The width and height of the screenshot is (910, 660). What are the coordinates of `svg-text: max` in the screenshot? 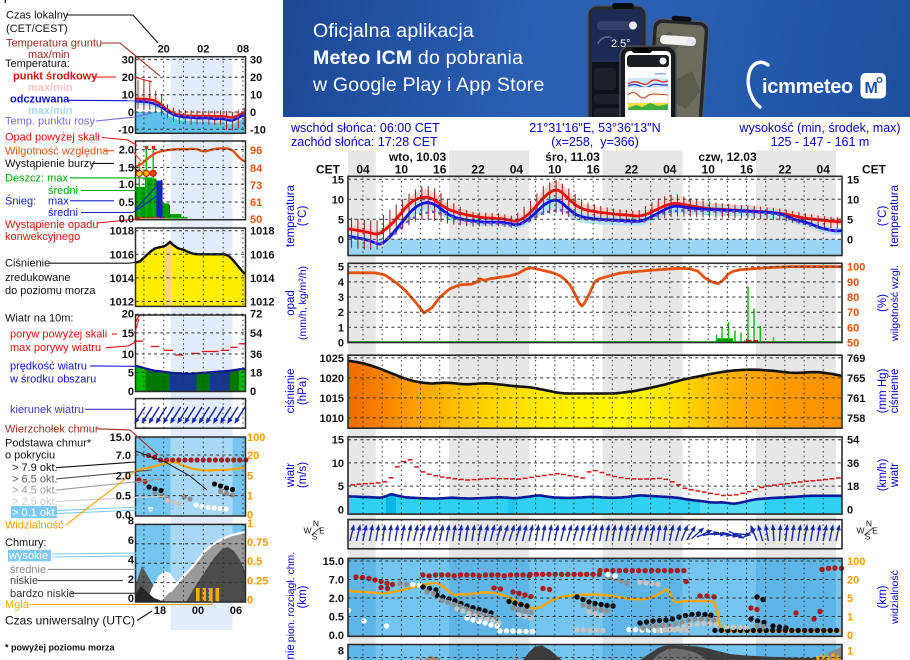 It's located at (58, 202).